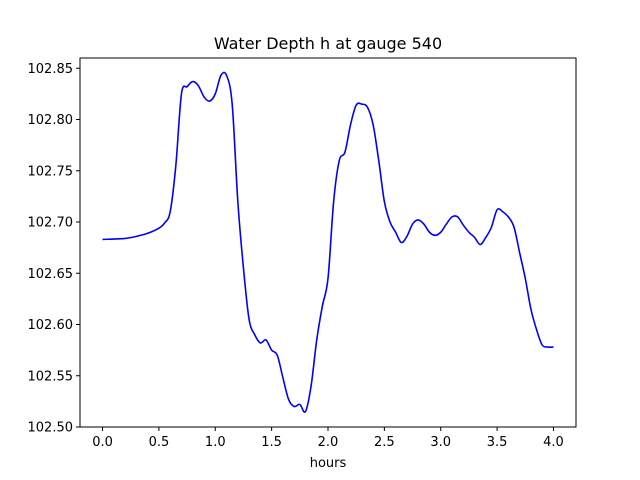  I want to click on x-tick-label: 2.0, so click(328, 442).